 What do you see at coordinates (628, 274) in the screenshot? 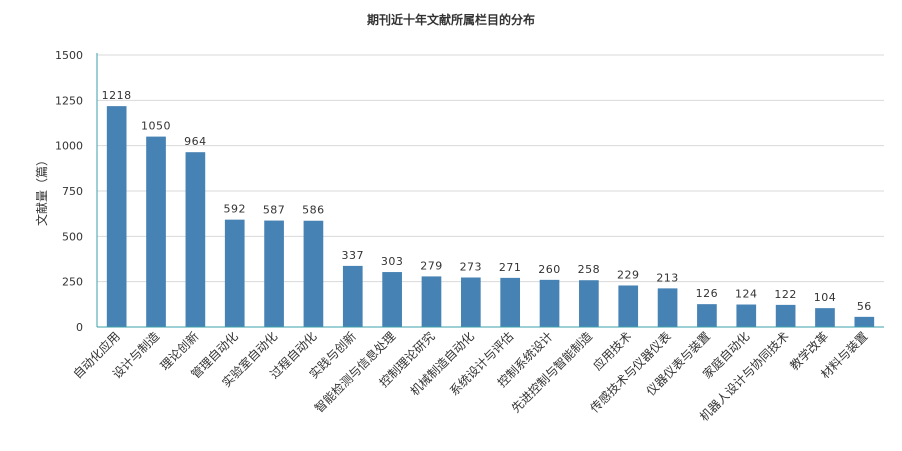
I see `data-label: 229` at bounding box center [628, 274].